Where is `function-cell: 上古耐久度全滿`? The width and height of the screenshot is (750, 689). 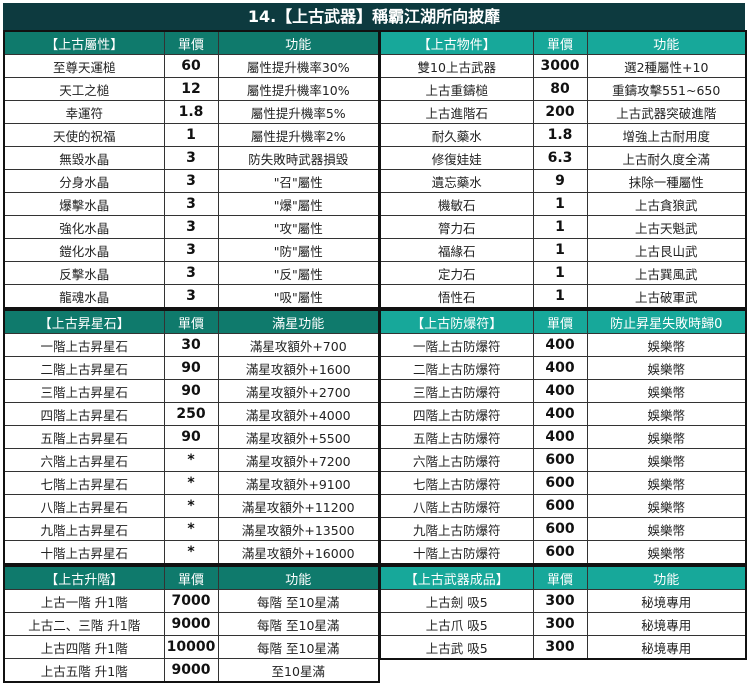 function-cell: 上古耐久度全滿 is located at coordinates (666, 158).